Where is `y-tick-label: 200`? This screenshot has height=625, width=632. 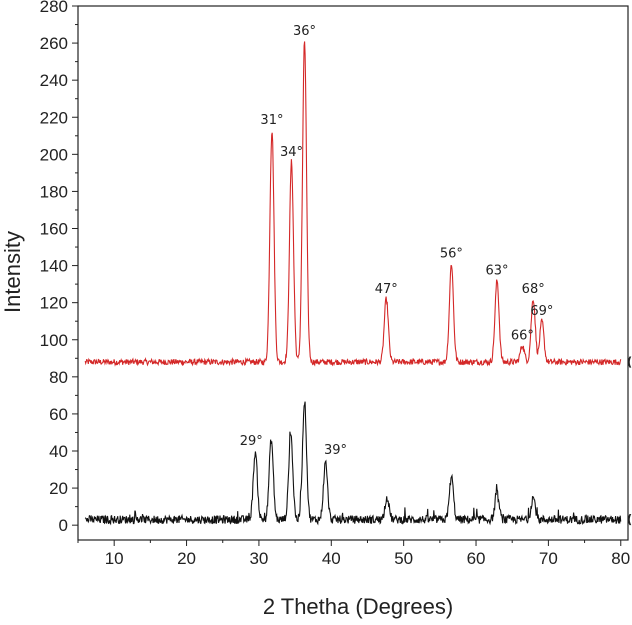
y-tick-label: 200 is located at coordinates (54, 154).